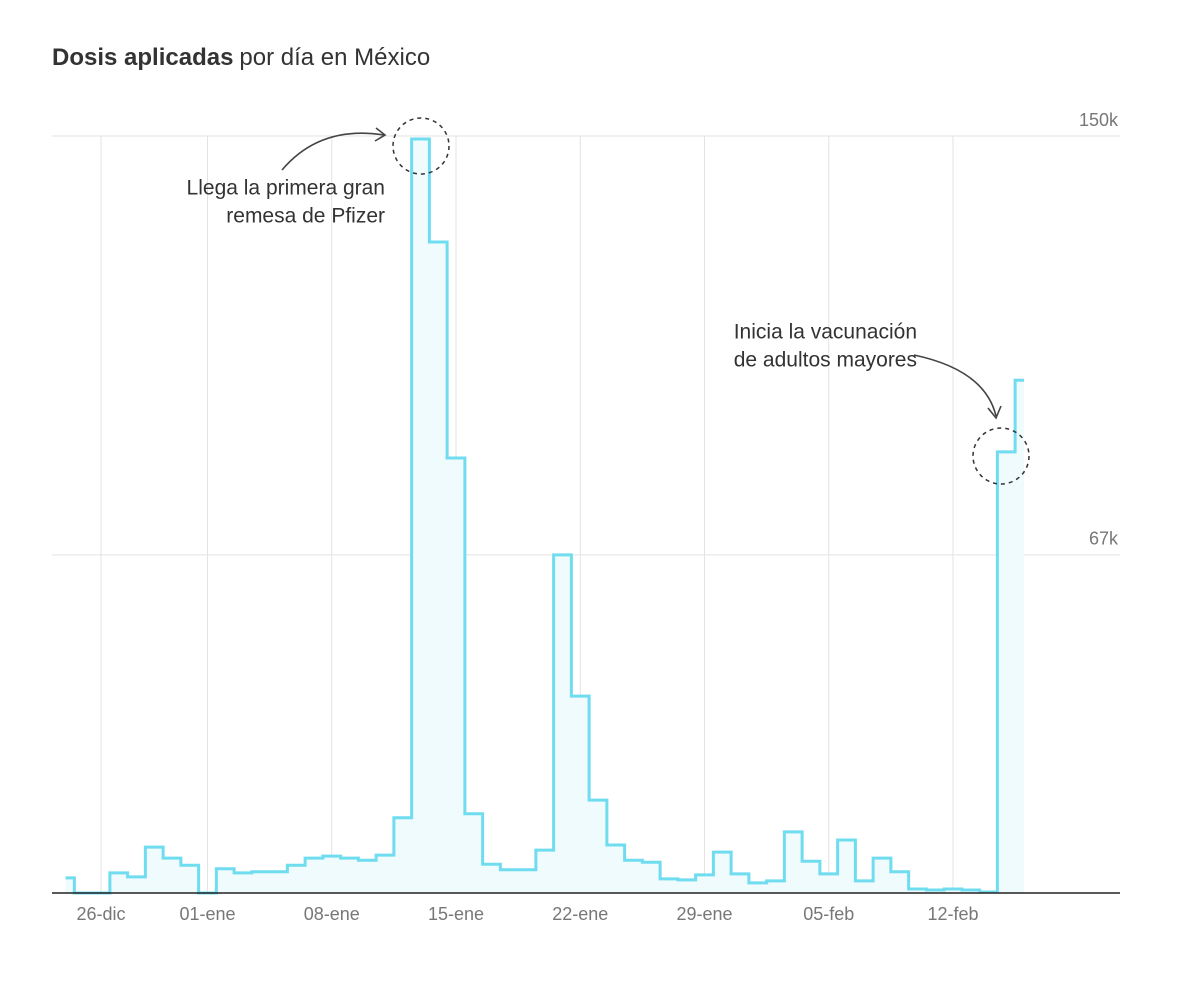 The height and width of the screenshot is (1002, 1200). What do you see at coordinates (1104, 539) in the screenshot?
I see `y-tick-label: 67k` at bounding box center [1104, 539].